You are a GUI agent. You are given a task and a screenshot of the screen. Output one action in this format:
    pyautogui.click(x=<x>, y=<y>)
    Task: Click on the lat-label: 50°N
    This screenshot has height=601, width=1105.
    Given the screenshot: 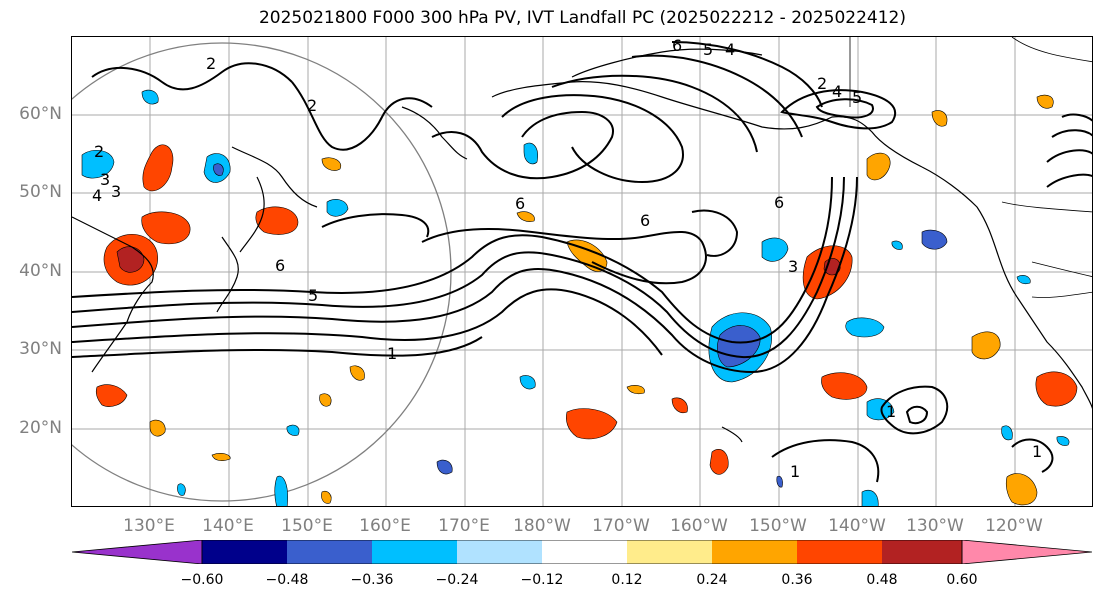 What is the action you would take?
    pyautogui.click(x=40, y=192)
    